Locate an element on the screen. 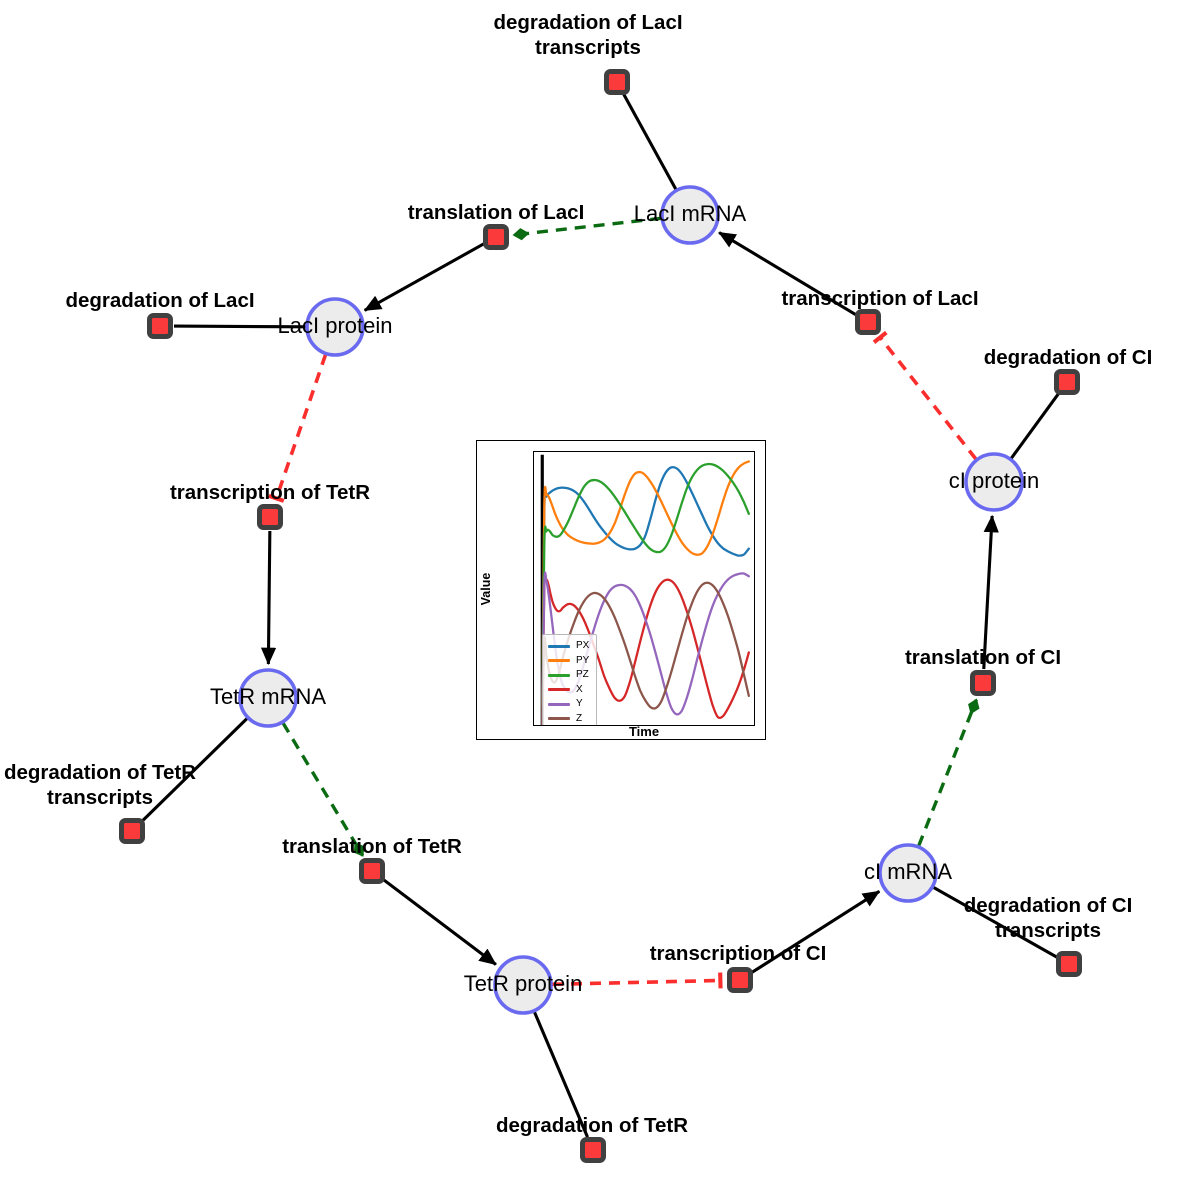  reaction-node-deg_lacI is located at coordinates (160, 326).